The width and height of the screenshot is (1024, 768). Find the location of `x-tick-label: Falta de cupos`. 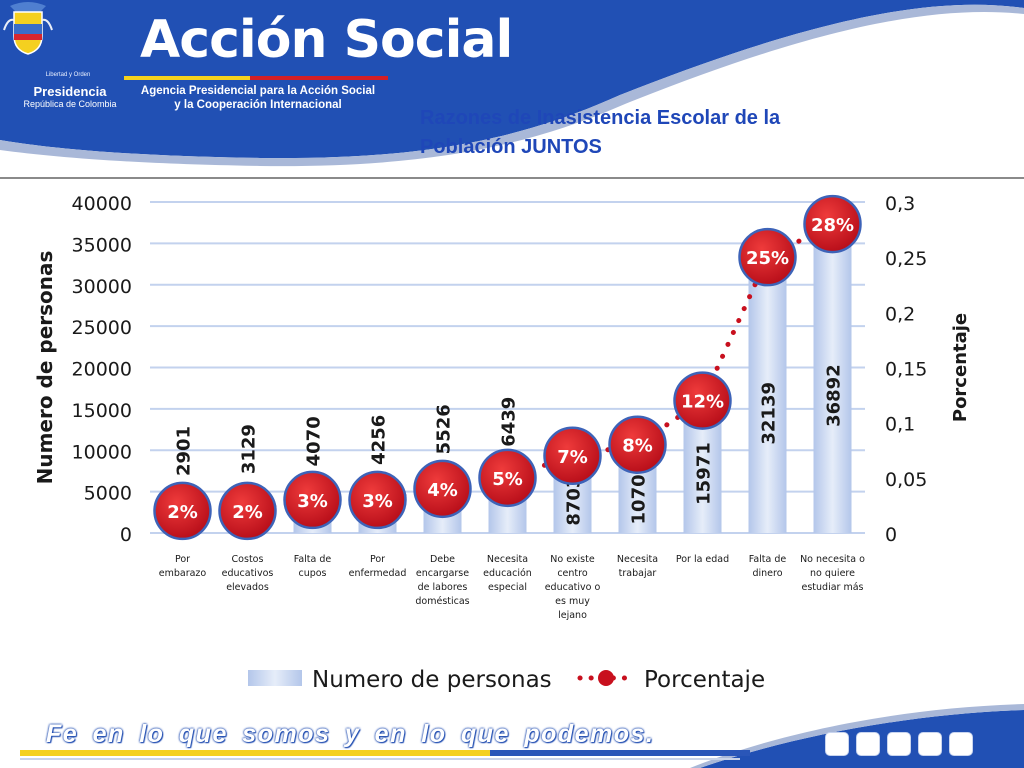

x-tick-label: Falta de cupos is located at coordinates (313, 566).